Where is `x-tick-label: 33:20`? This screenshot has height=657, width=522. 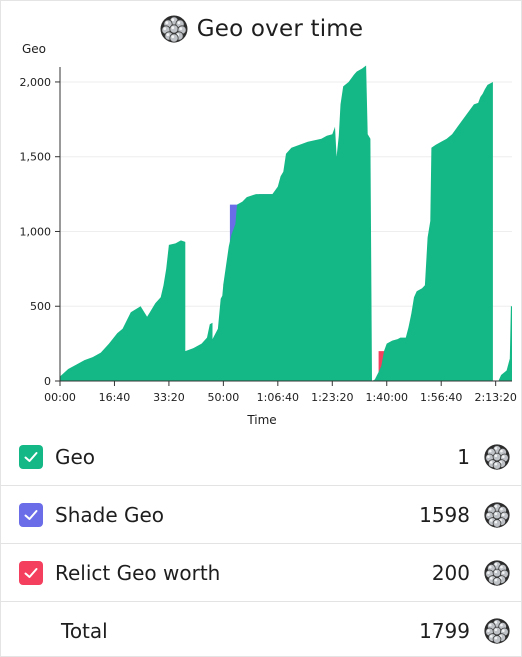
x-tick-label: 33:20 is located at coordinates (169, 397).